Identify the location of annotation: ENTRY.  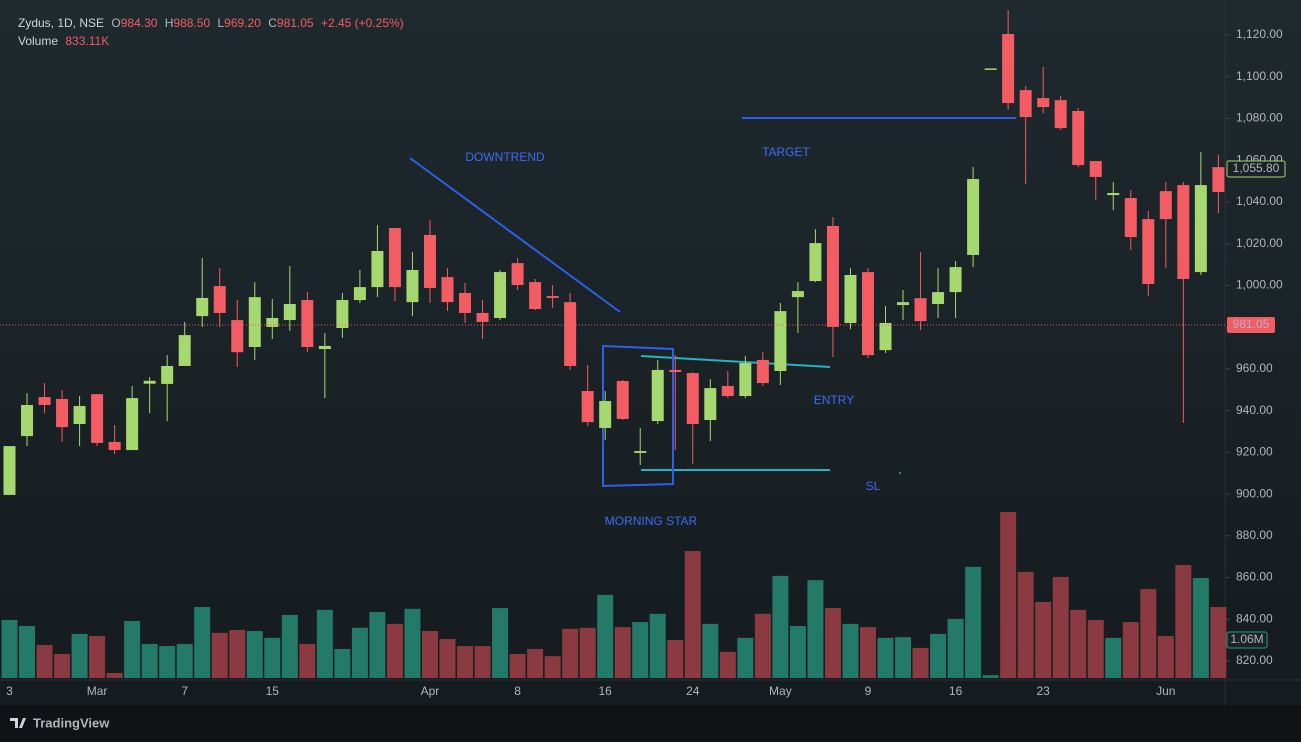
(834, 400).